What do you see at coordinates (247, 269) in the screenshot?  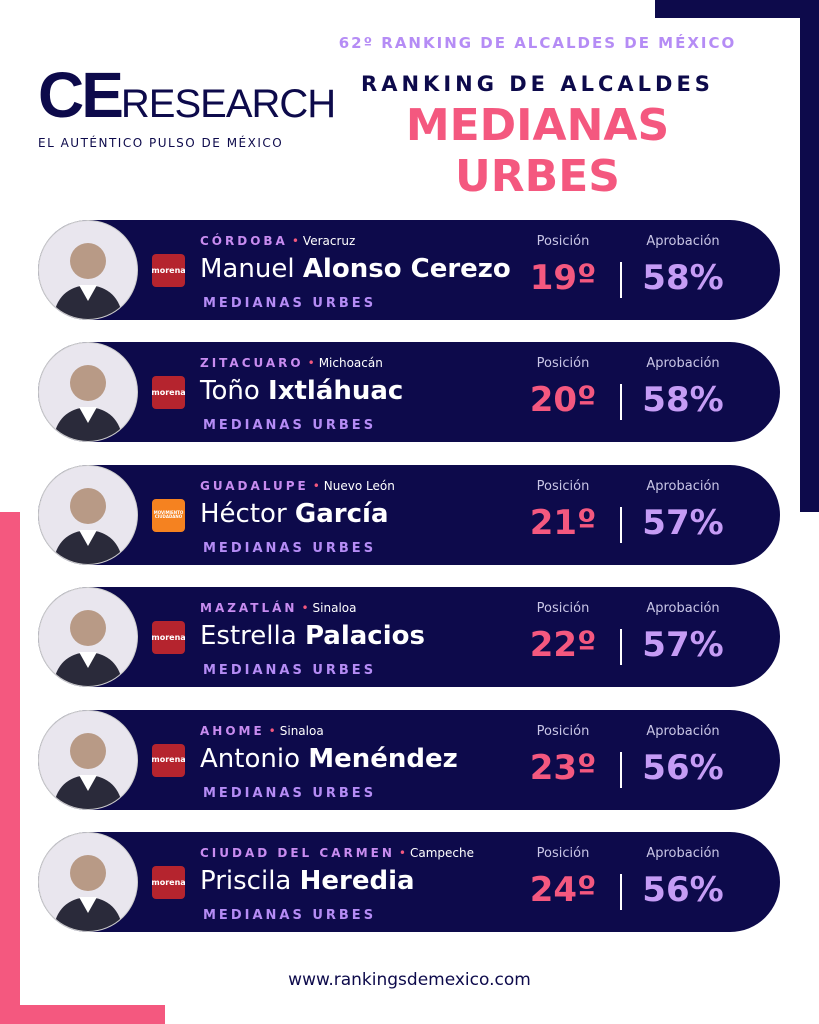 I see `first-name: Manuel` at bounding box center [247, 269].